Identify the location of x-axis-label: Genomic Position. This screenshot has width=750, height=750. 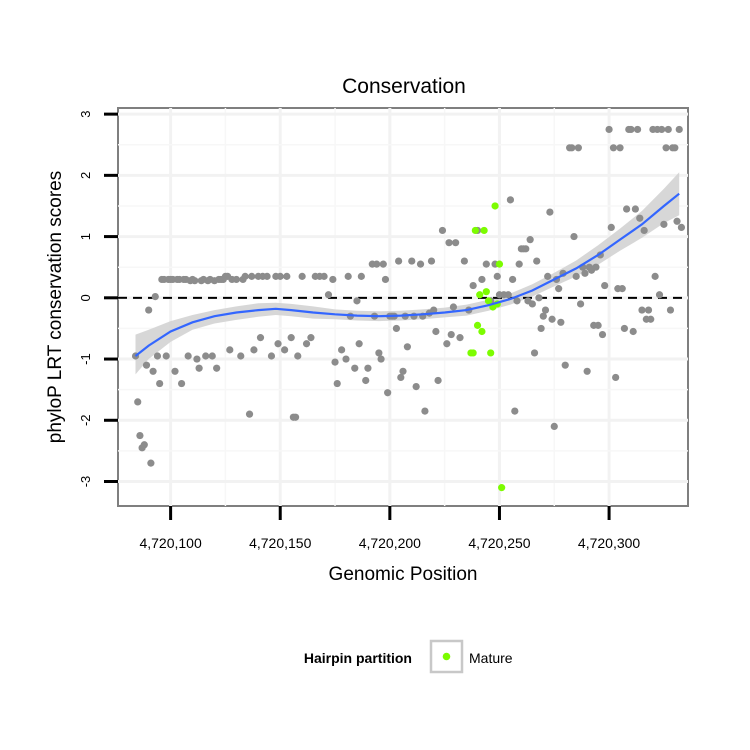
(403, 574).